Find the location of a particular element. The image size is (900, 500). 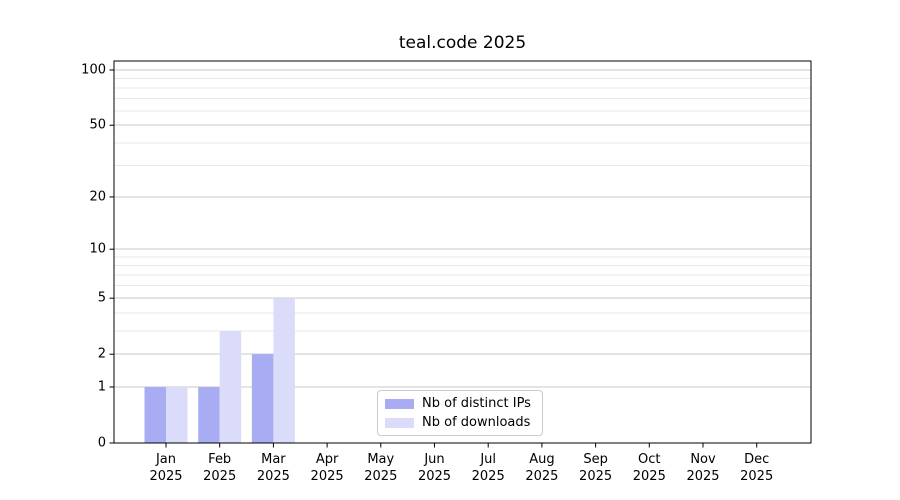

x-tick-label-month: Jul is located at coordinates (487, 459).